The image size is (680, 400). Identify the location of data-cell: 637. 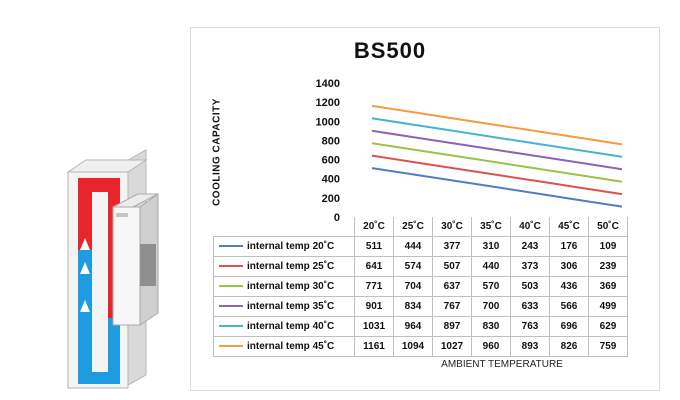
(452, 286).